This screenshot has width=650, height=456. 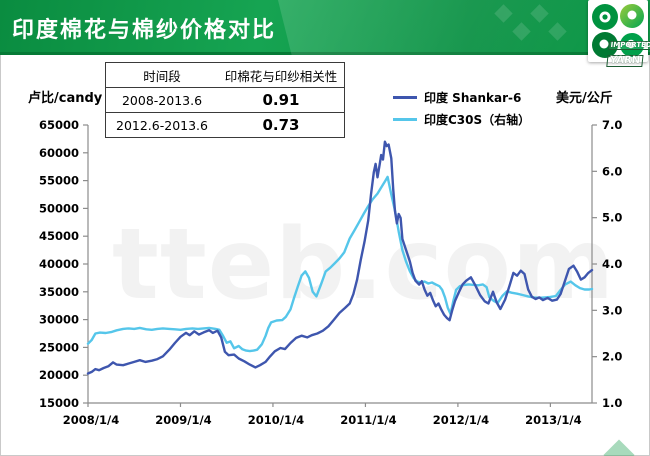 I want to click on legend-item-c30s: 印度C30S（右轴）, so click(x=461, y=119).